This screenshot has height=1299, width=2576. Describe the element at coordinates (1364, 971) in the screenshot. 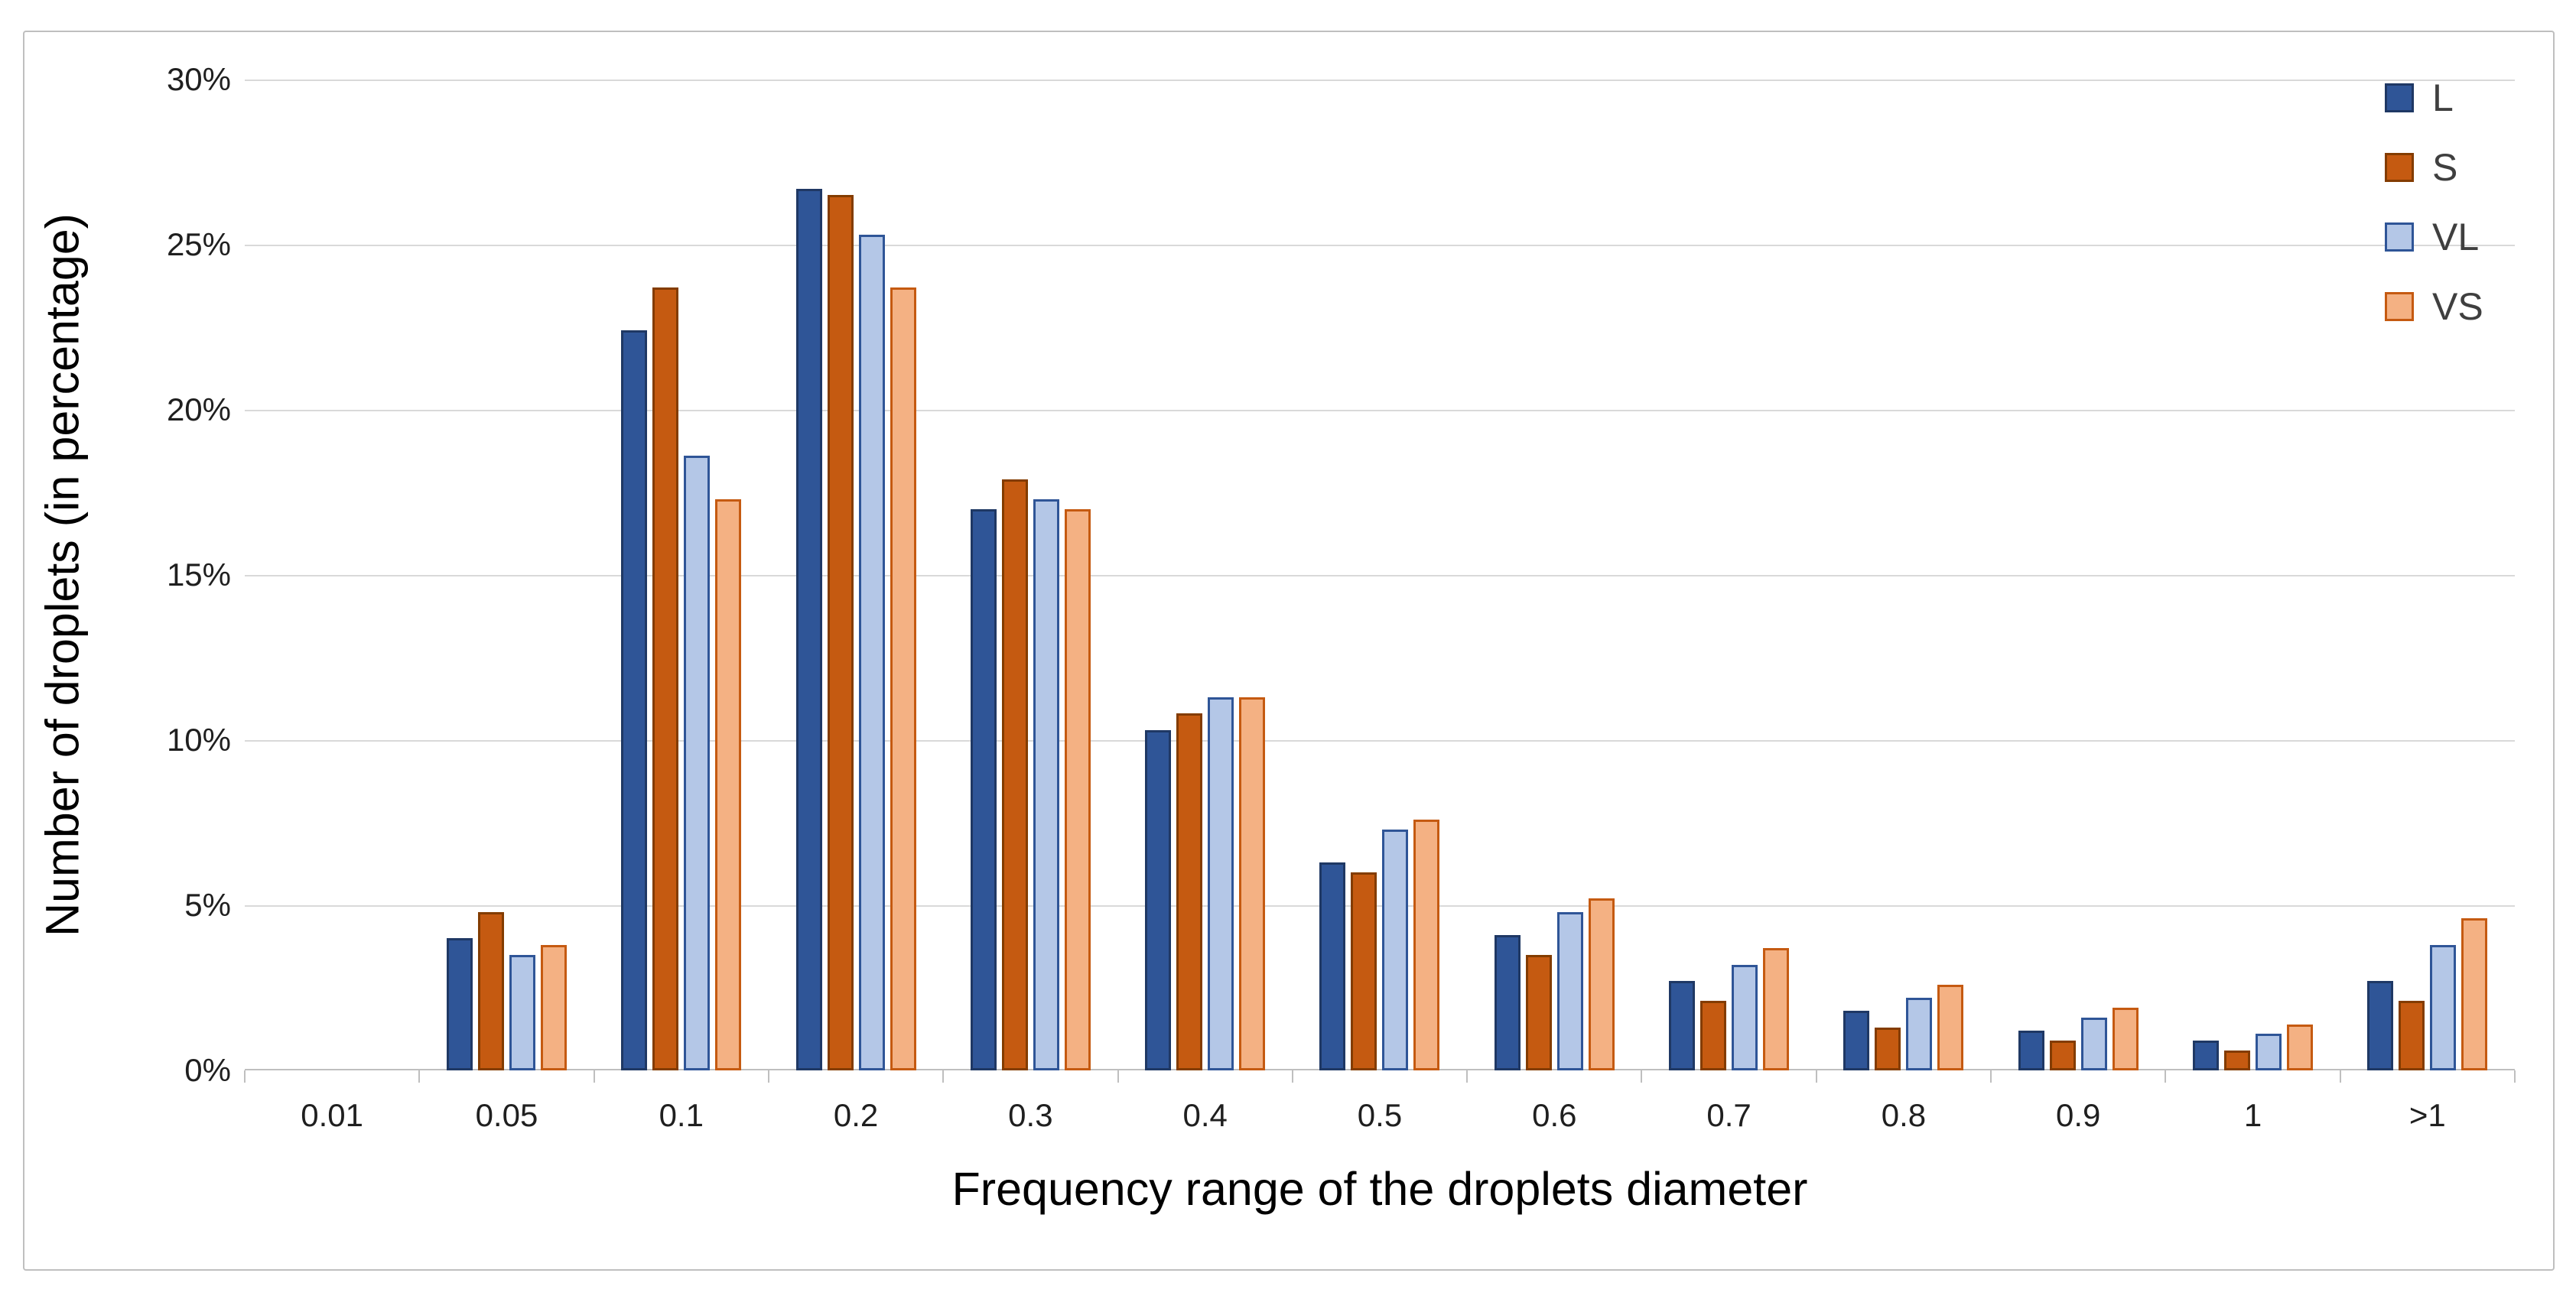

I see `bar-S-0.5` at that location.